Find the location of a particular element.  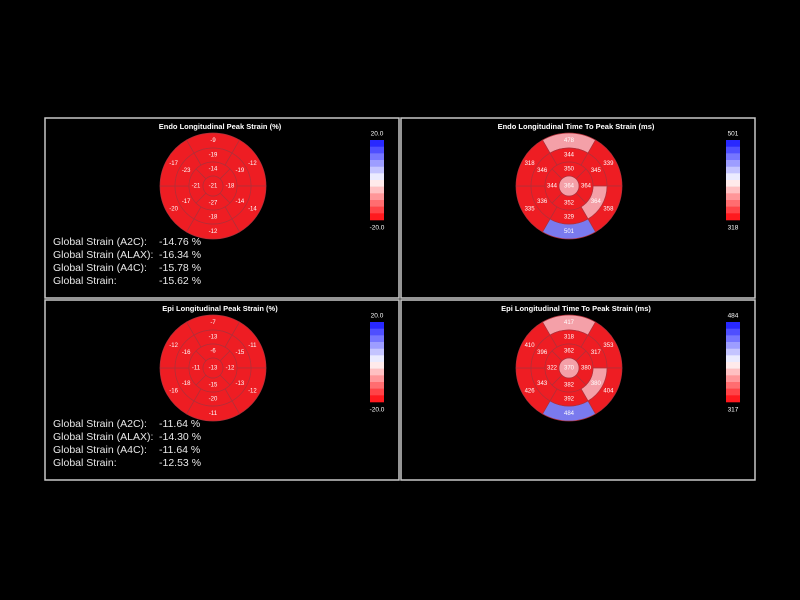

segment-label: 426 is located at coordinates (530, 391).